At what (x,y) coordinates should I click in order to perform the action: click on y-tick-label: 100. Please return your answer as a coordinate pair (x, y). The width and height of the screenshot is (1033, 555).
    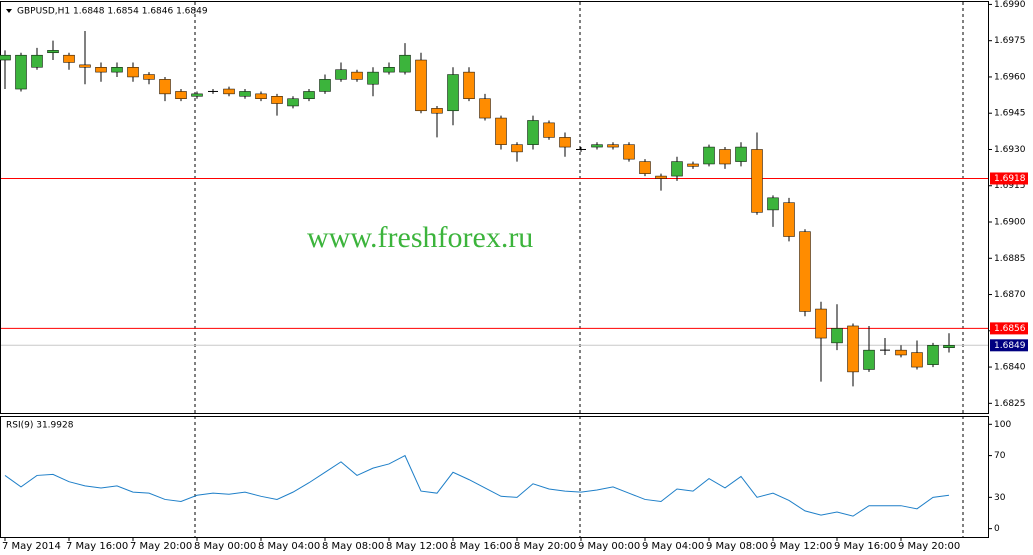
    Looking at the image, I should click on (1002, 425).